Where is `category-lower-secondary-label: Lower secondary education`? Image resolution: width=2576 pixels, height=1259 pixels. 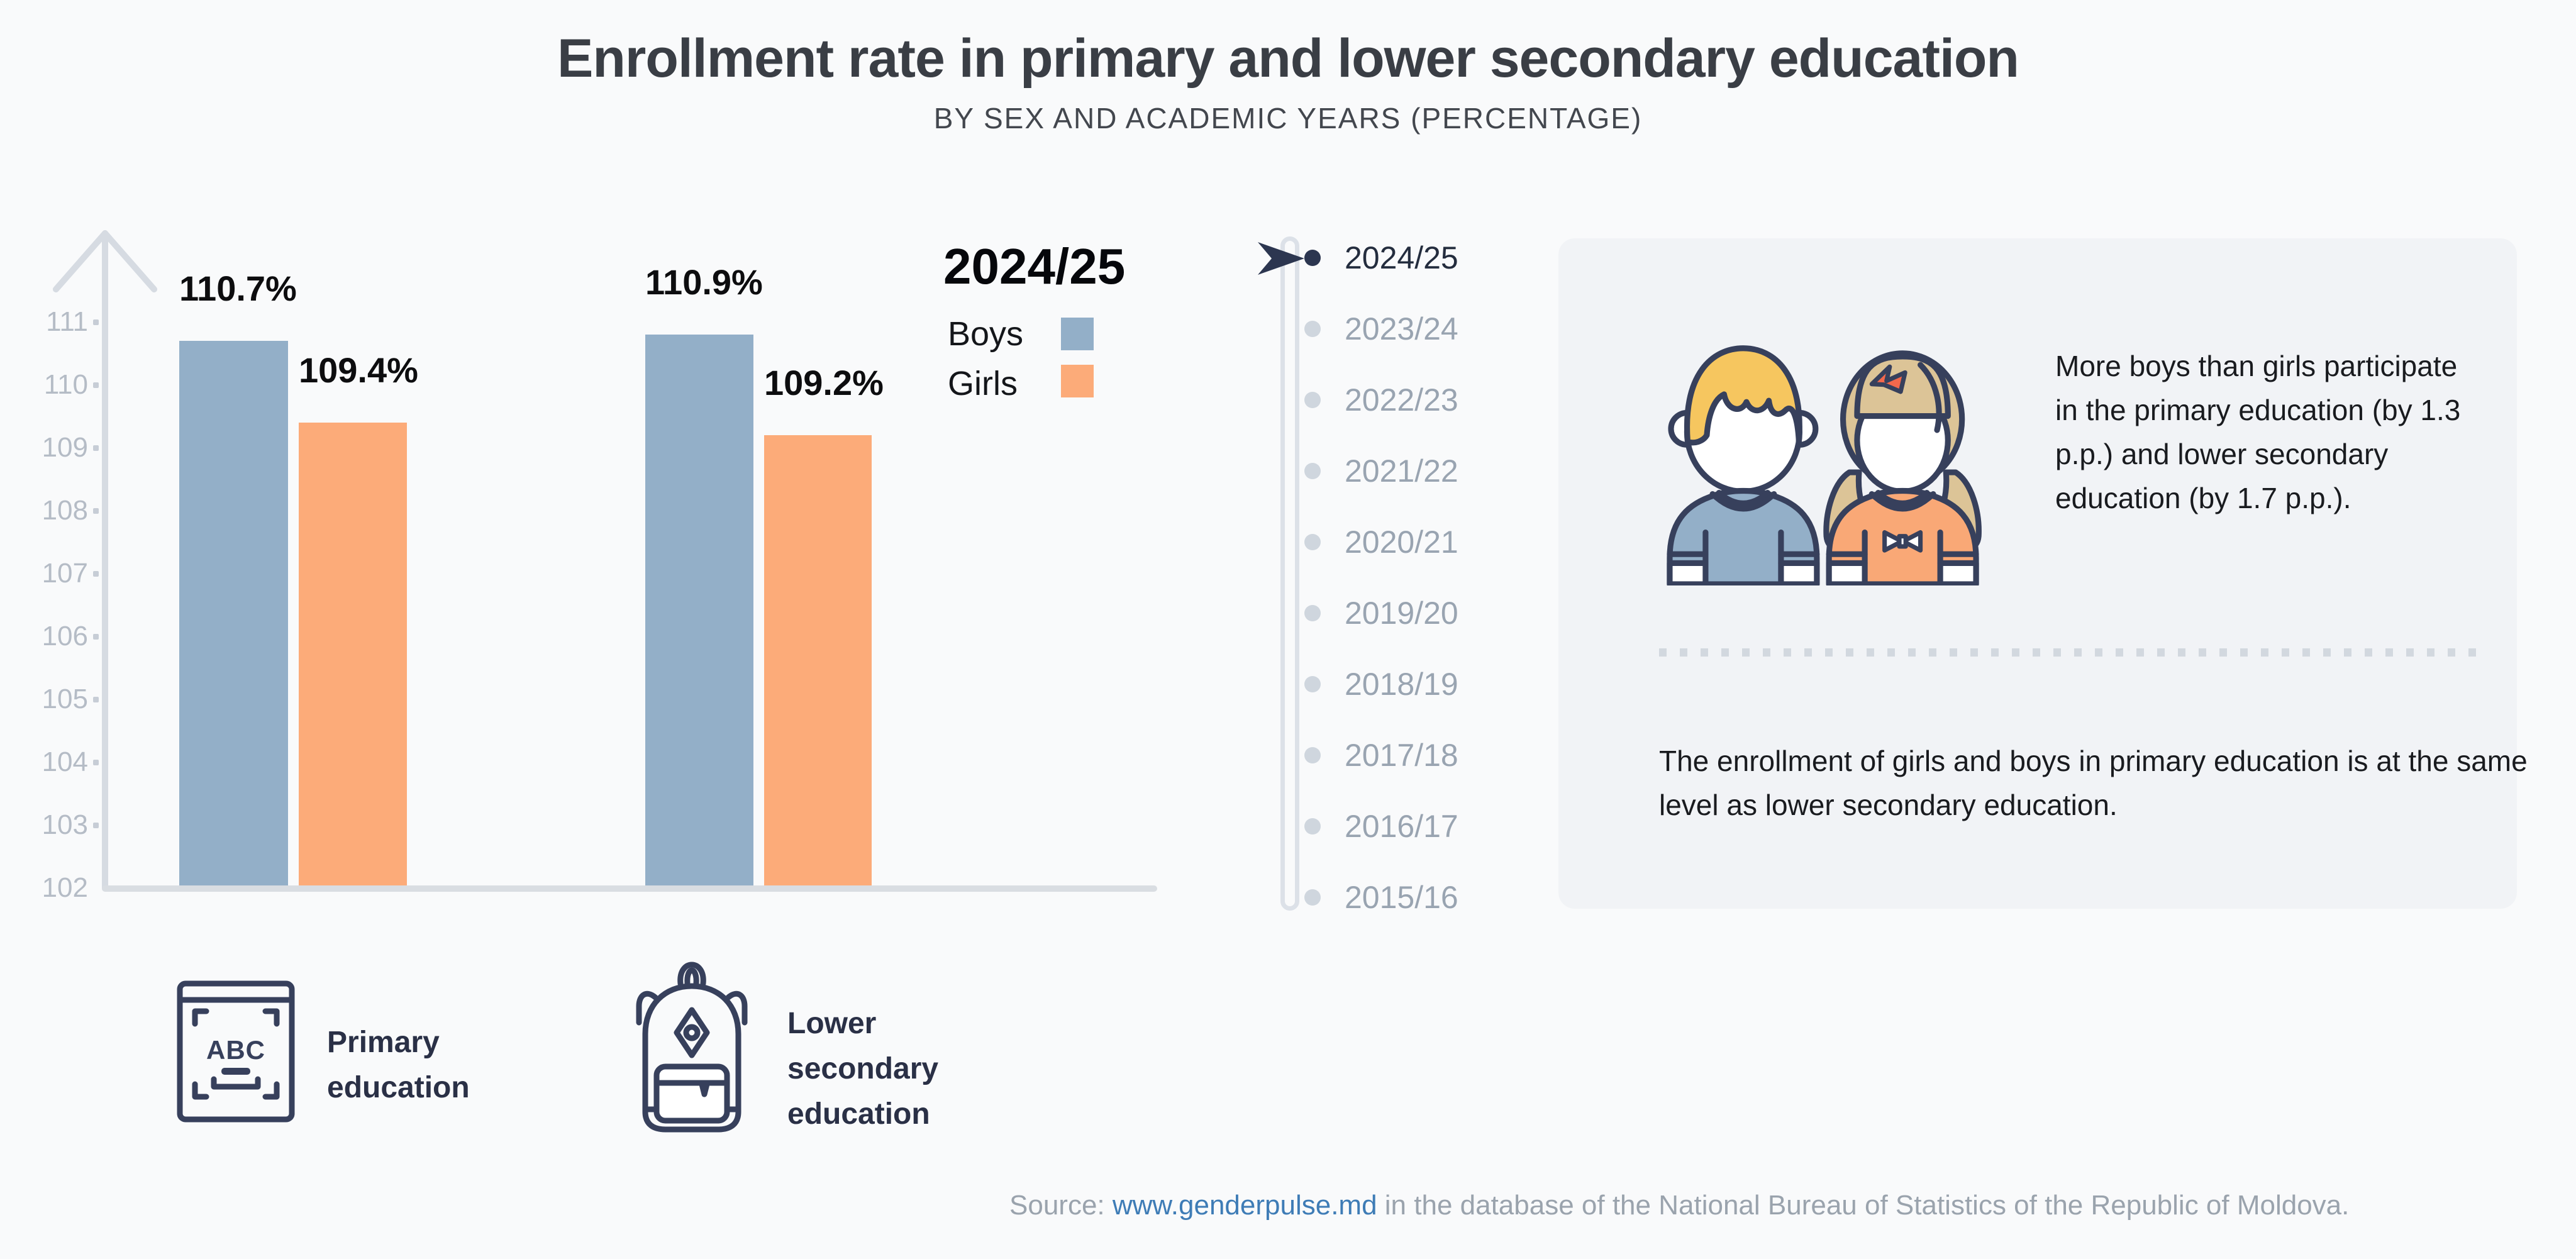 category-lower-secondary-label: Lower secondary education is located at coordinates (863, 1069).